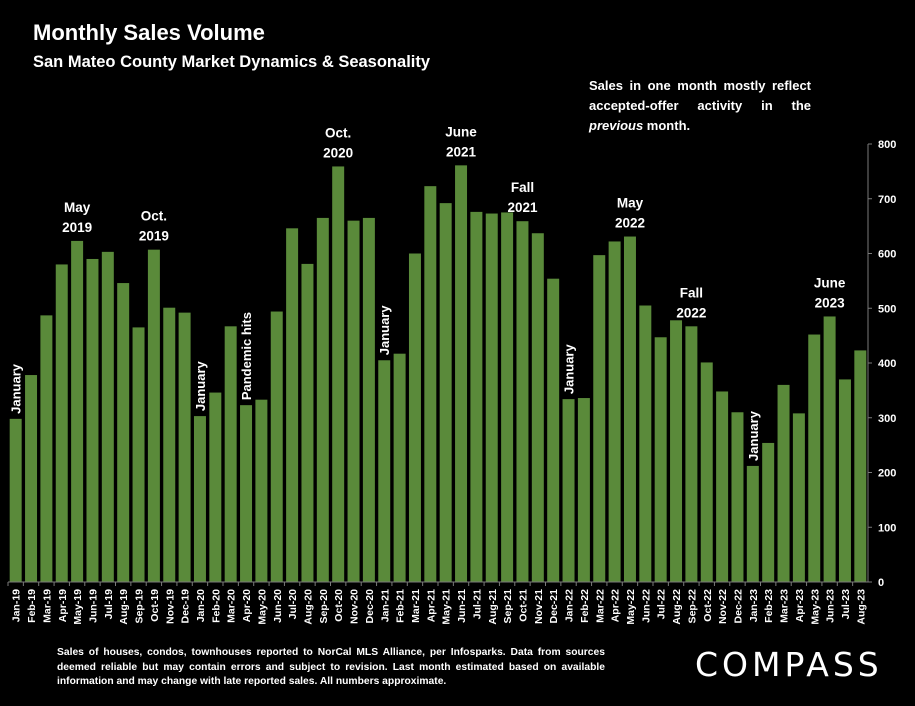  Describe the element at coordinates (887, 145) in the screenshot. I see `y-tick-label-800: 800` at that location.